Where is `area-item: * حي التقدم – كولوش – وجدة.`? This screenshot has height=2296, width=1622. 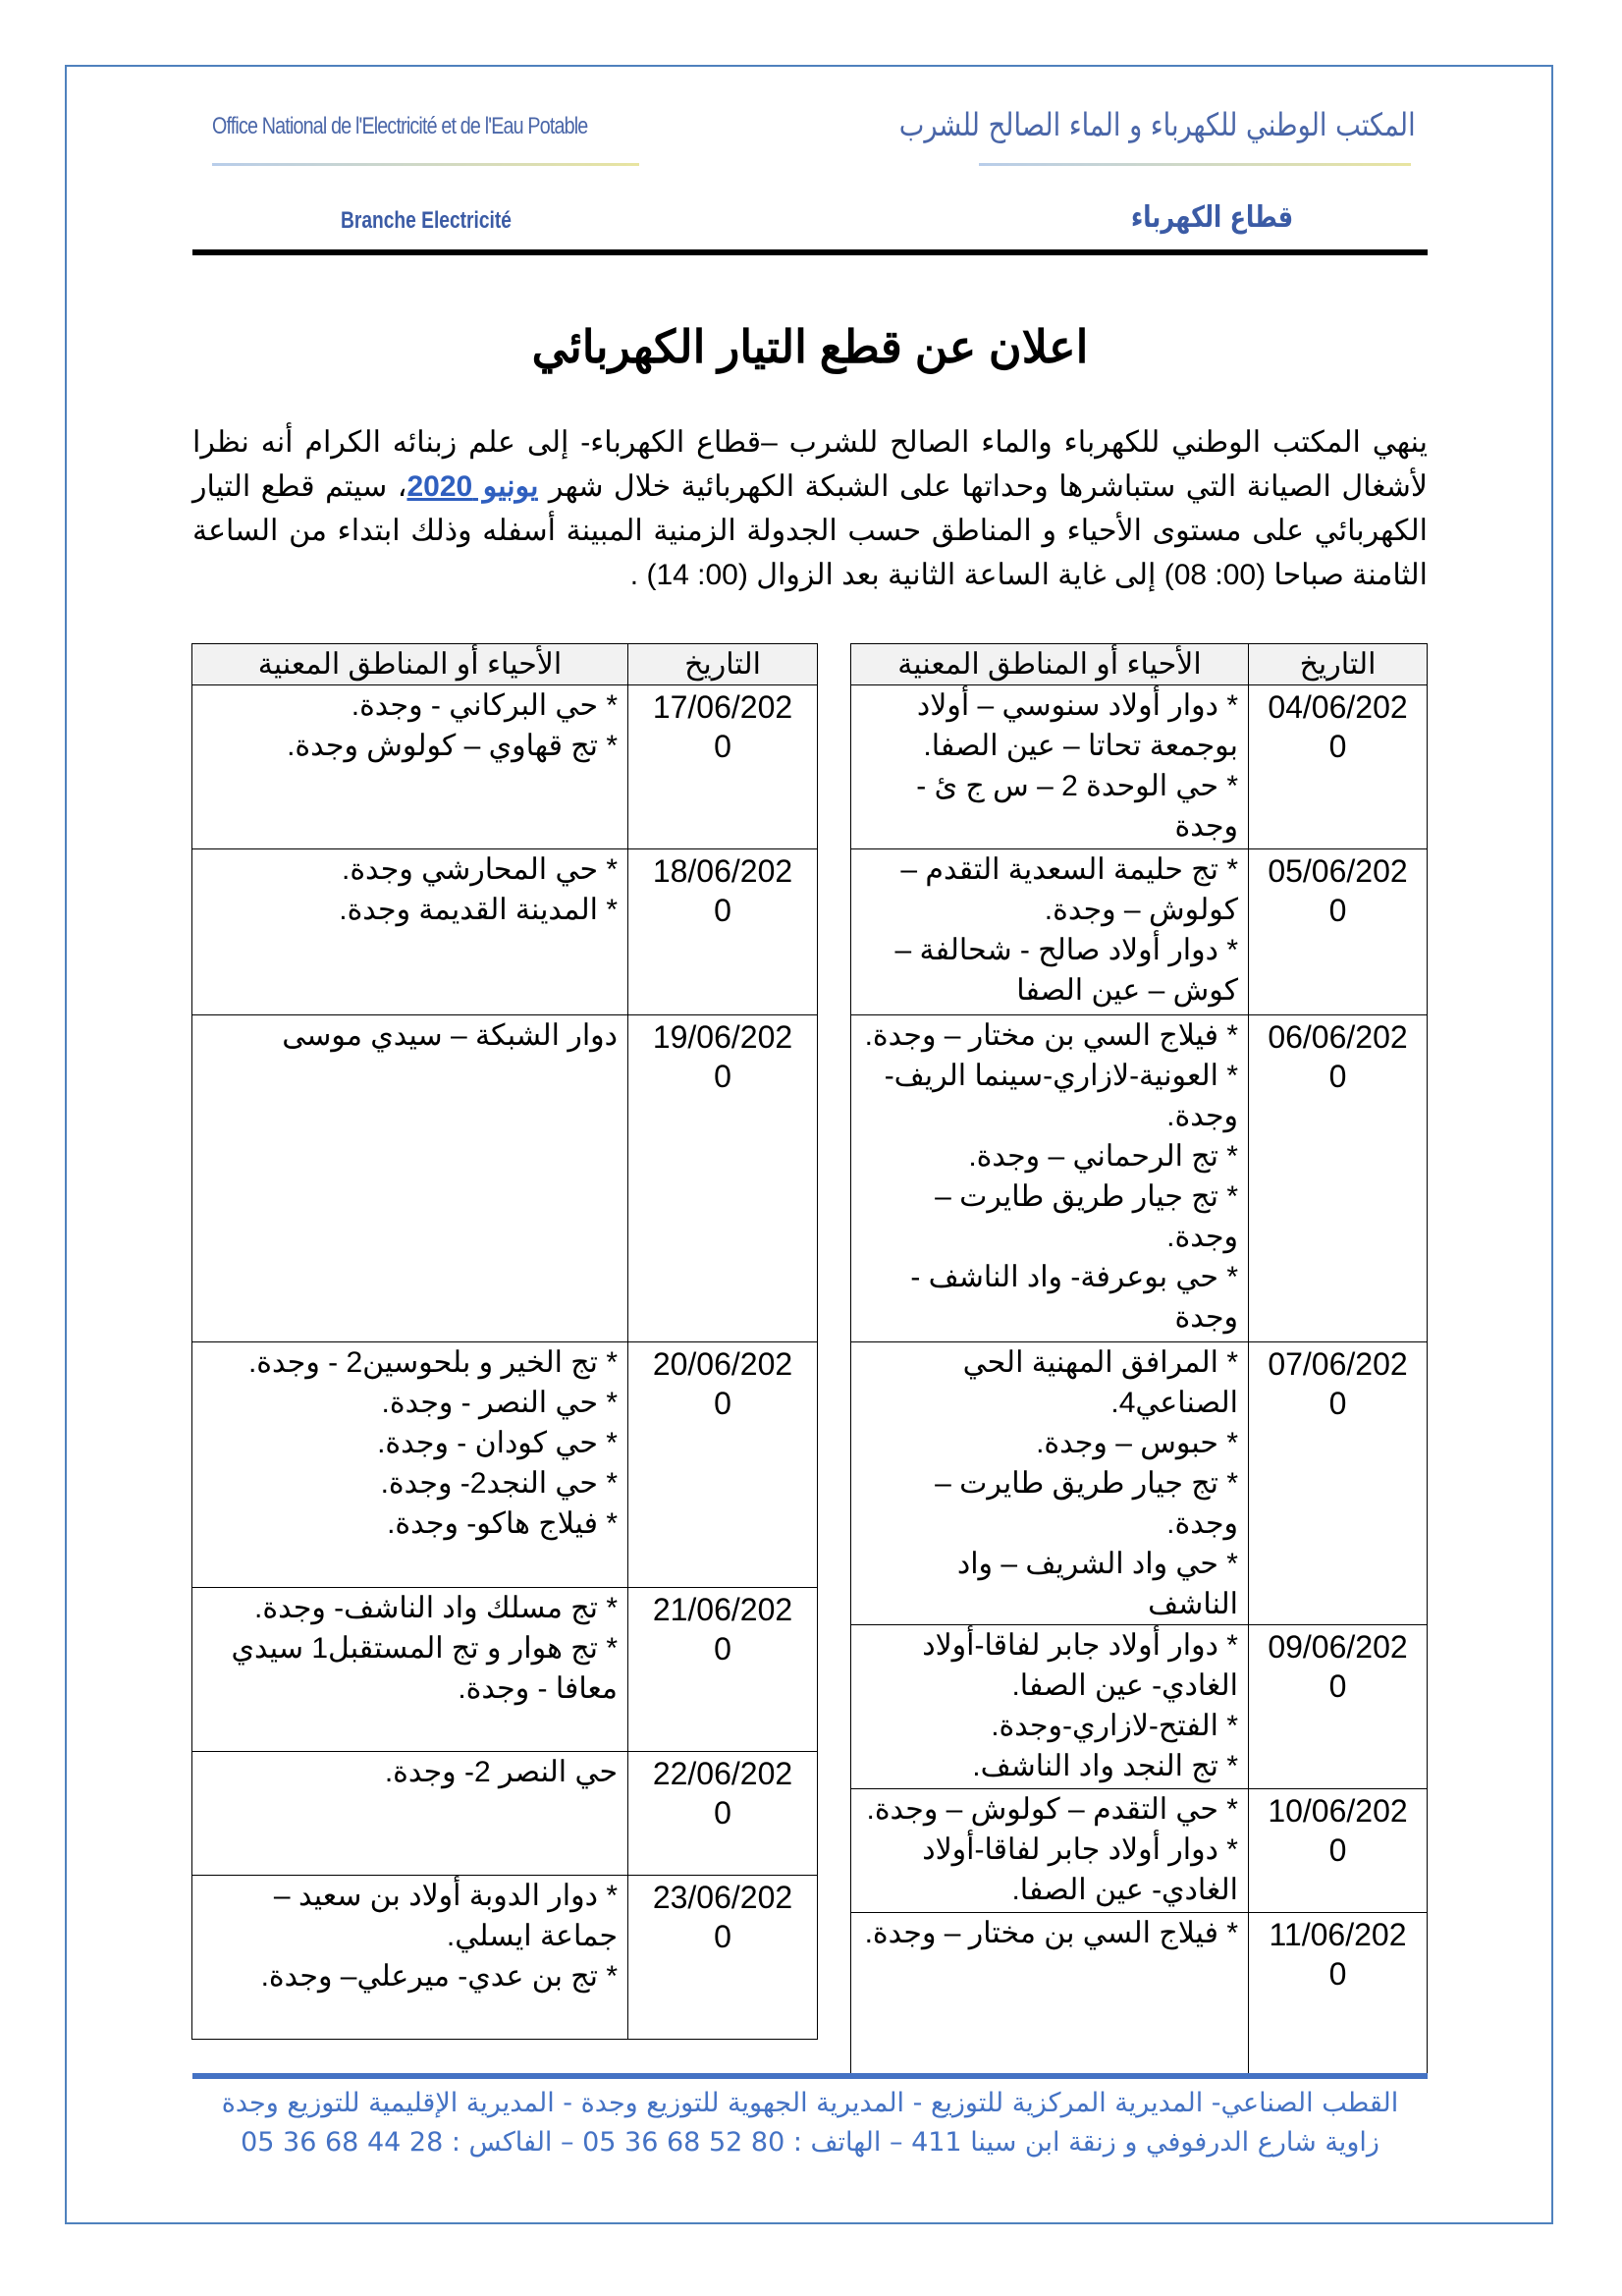
area-item: * حي التقدم – كولوش – وجدة. is located at coordinates (1052, 1809).